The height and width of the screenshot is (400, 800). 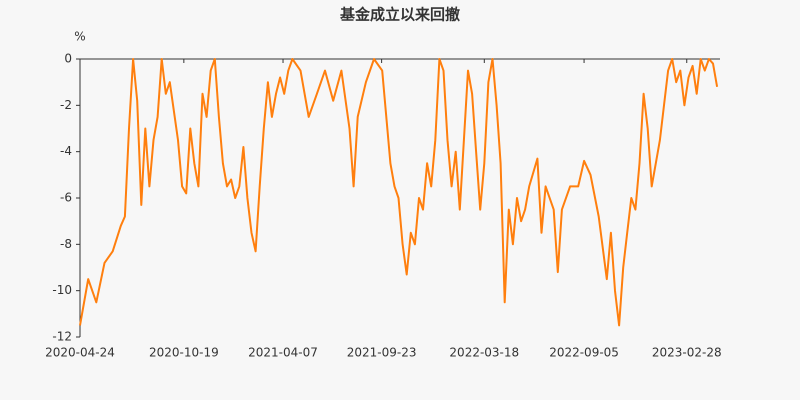 What do you see at coordinates (382, 353) in the screenshot?
I see `x-tick-label: 2021-09-23` at bounding box center [382, 353].